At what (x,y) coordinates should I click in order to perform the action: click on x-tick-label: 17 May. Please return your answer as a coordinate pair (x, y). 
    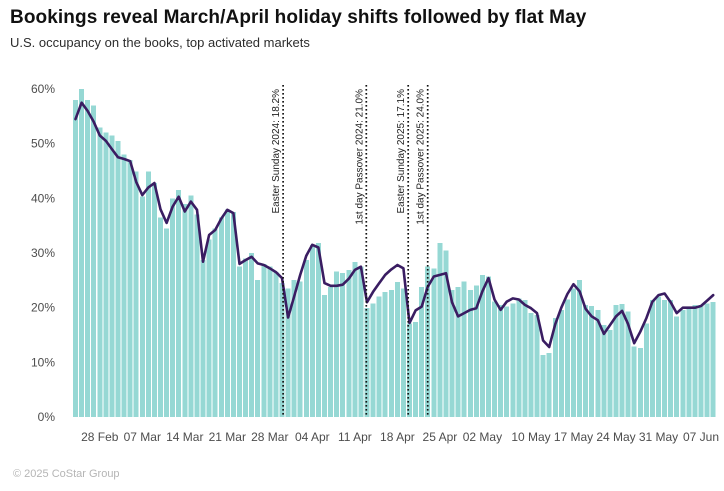
    Looking at the image, I should click on (573, 437).